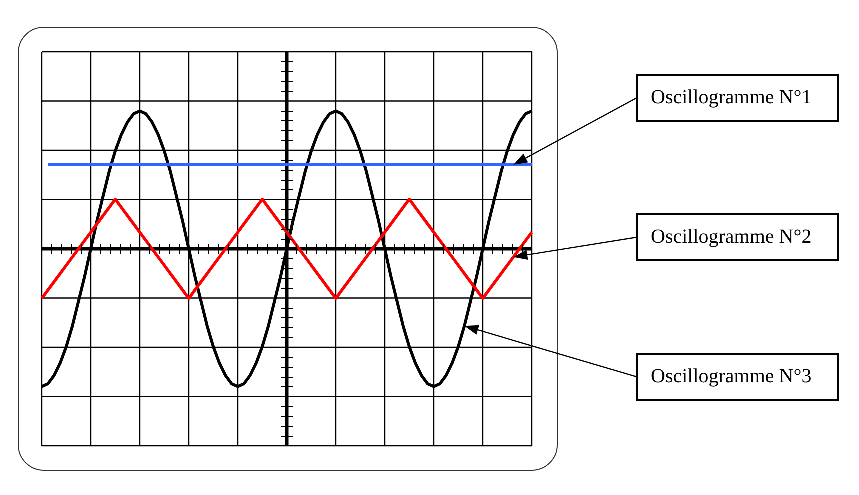  Describe the element at coordinates (731, 237) in the screenshot. I see `text: Oscillogramme N°2` at that location.